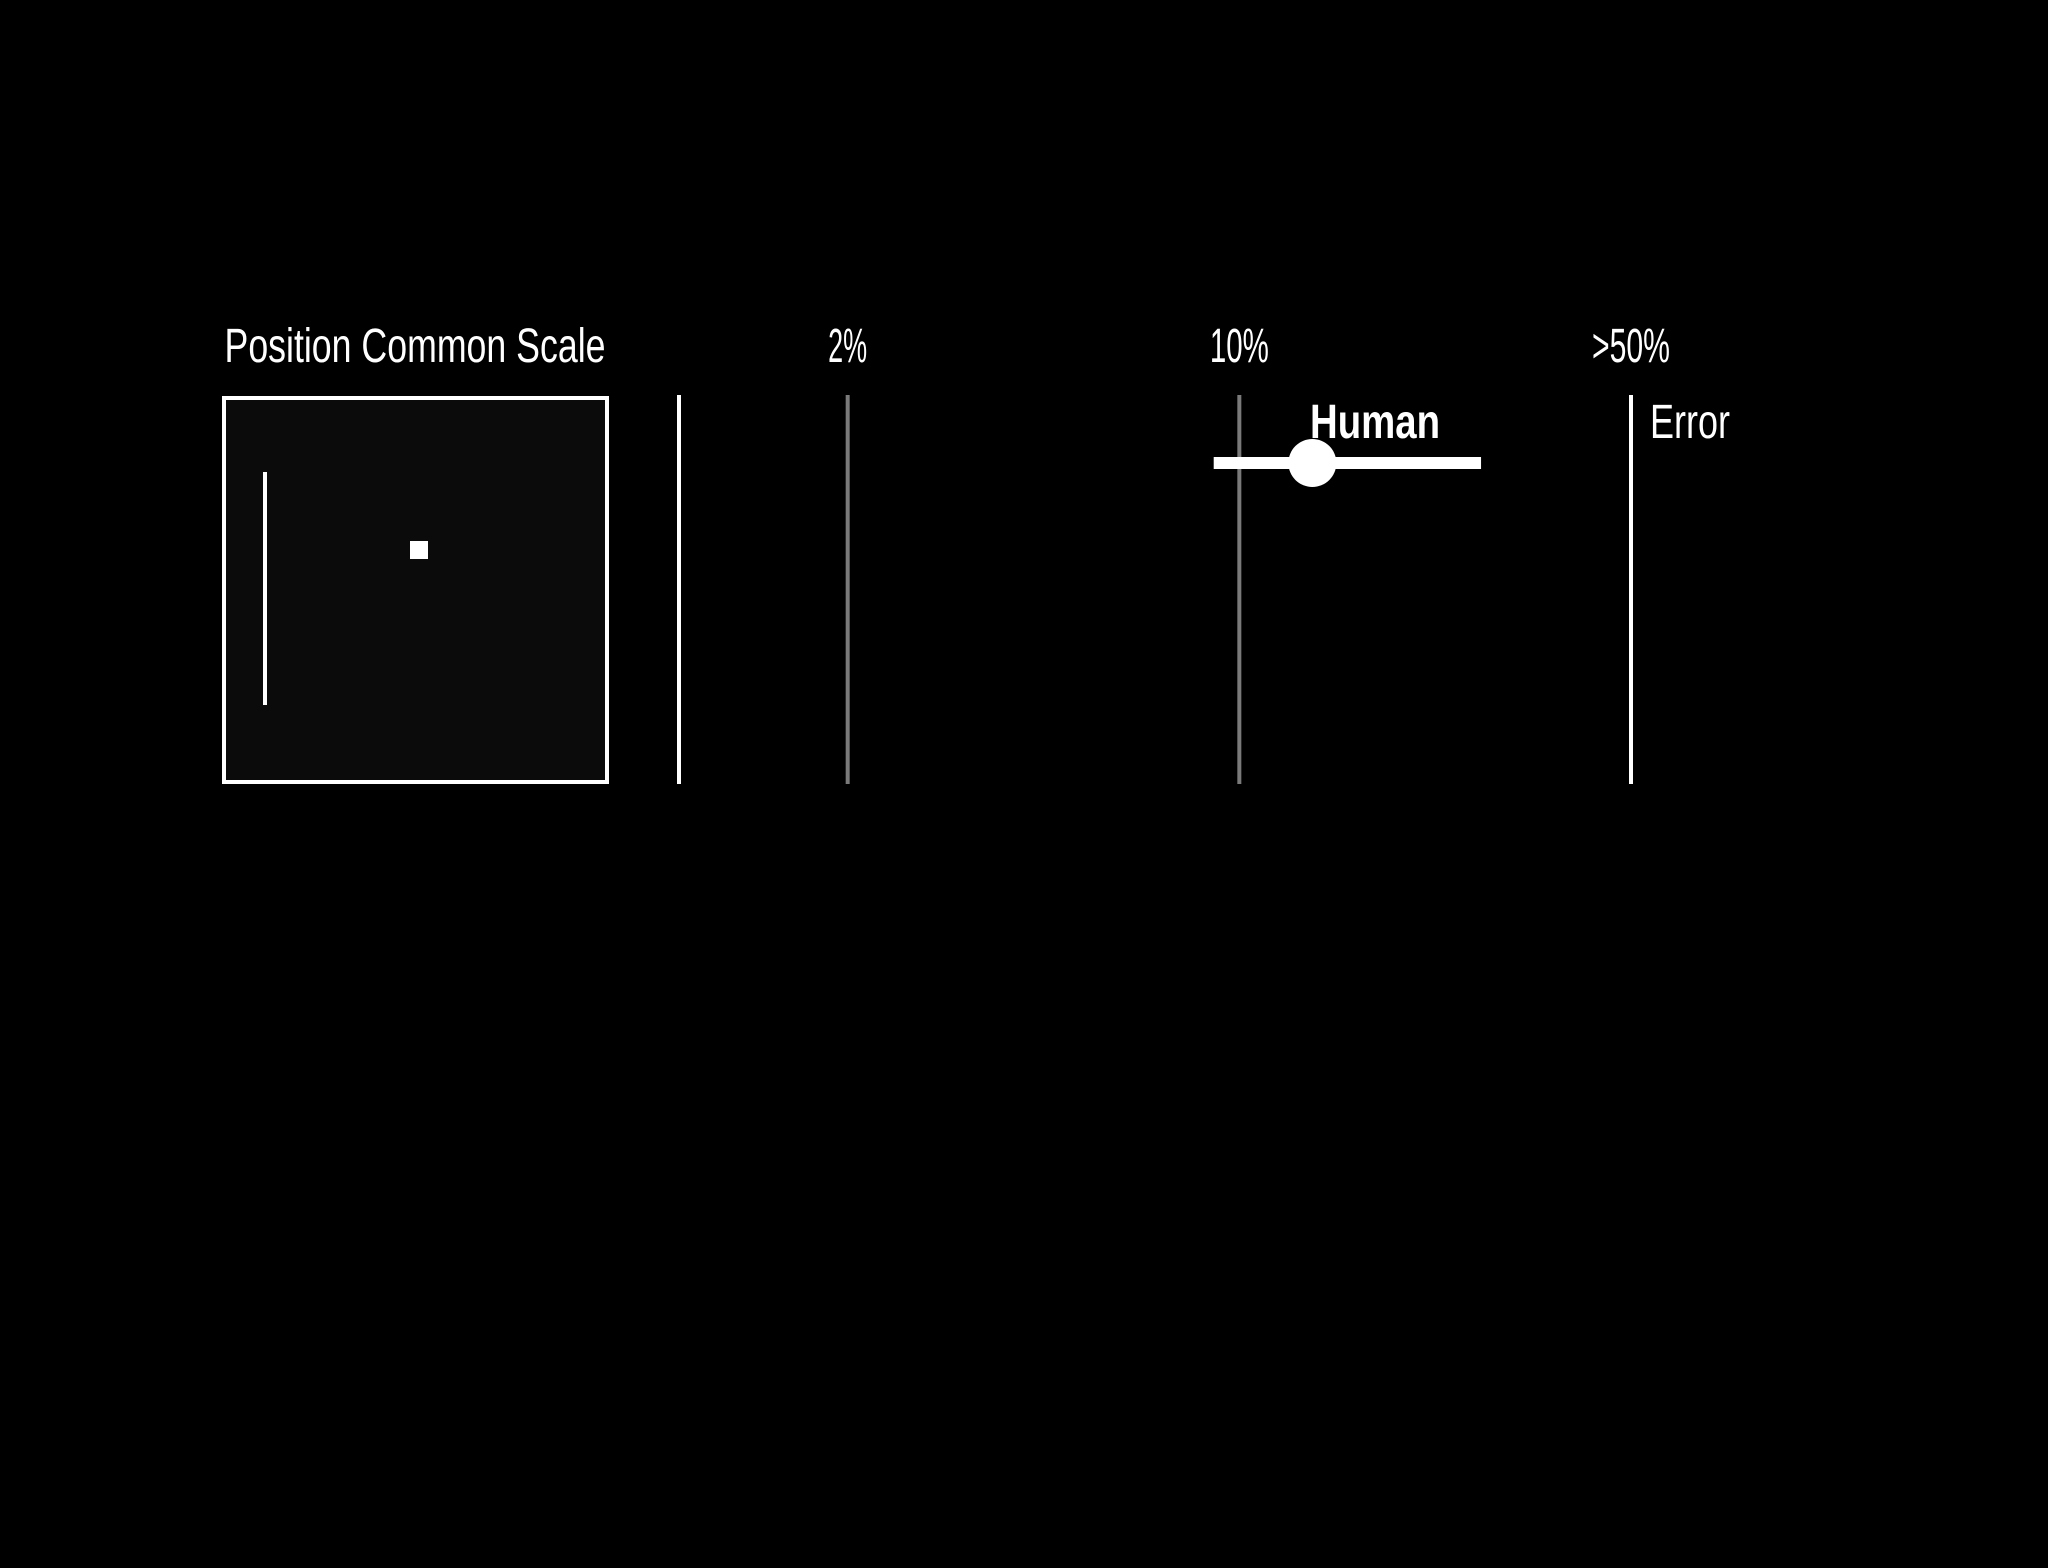  I want to click on x-axis-label-error: Error, so click(1690, 422).